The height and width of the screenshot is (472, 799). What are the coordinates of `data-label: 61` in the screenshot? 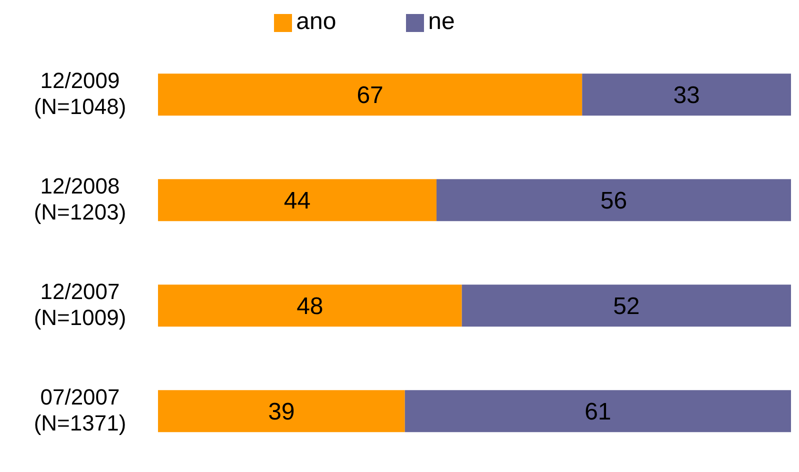 It's located at (598, 412).